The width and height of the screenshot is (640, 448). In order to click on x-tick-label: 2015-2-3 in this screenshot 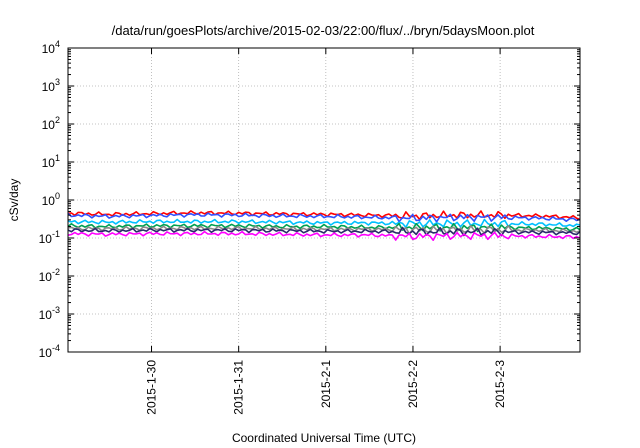, I will do `click(500, 384)`.